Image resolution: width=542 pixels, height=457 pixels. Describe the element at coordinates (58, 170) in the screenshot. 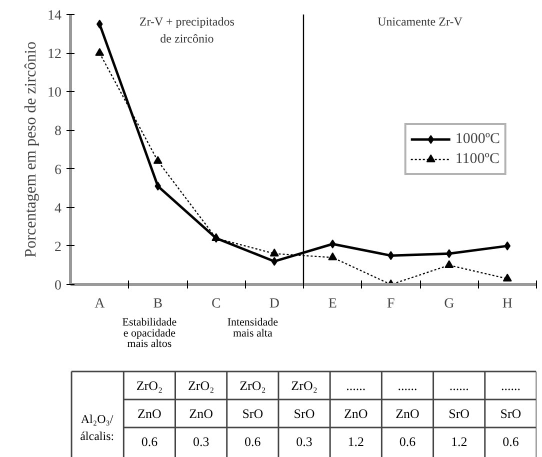

I see `y-tick-label: 6` at that location.